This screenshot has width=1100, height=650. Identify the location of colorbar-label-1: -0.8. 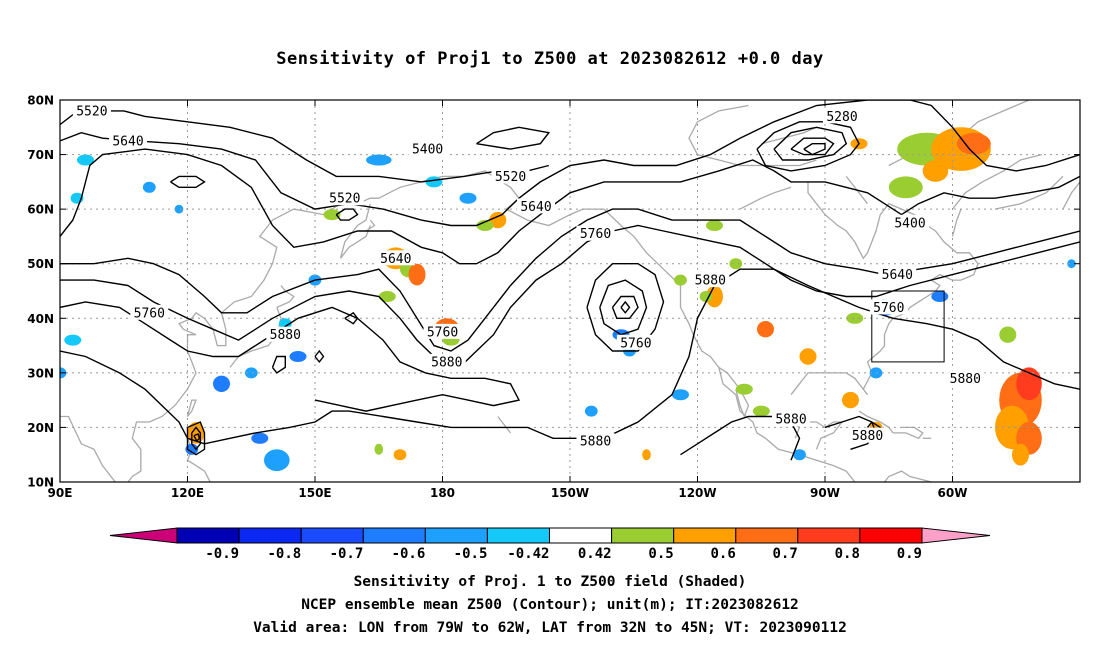
(284, 554).